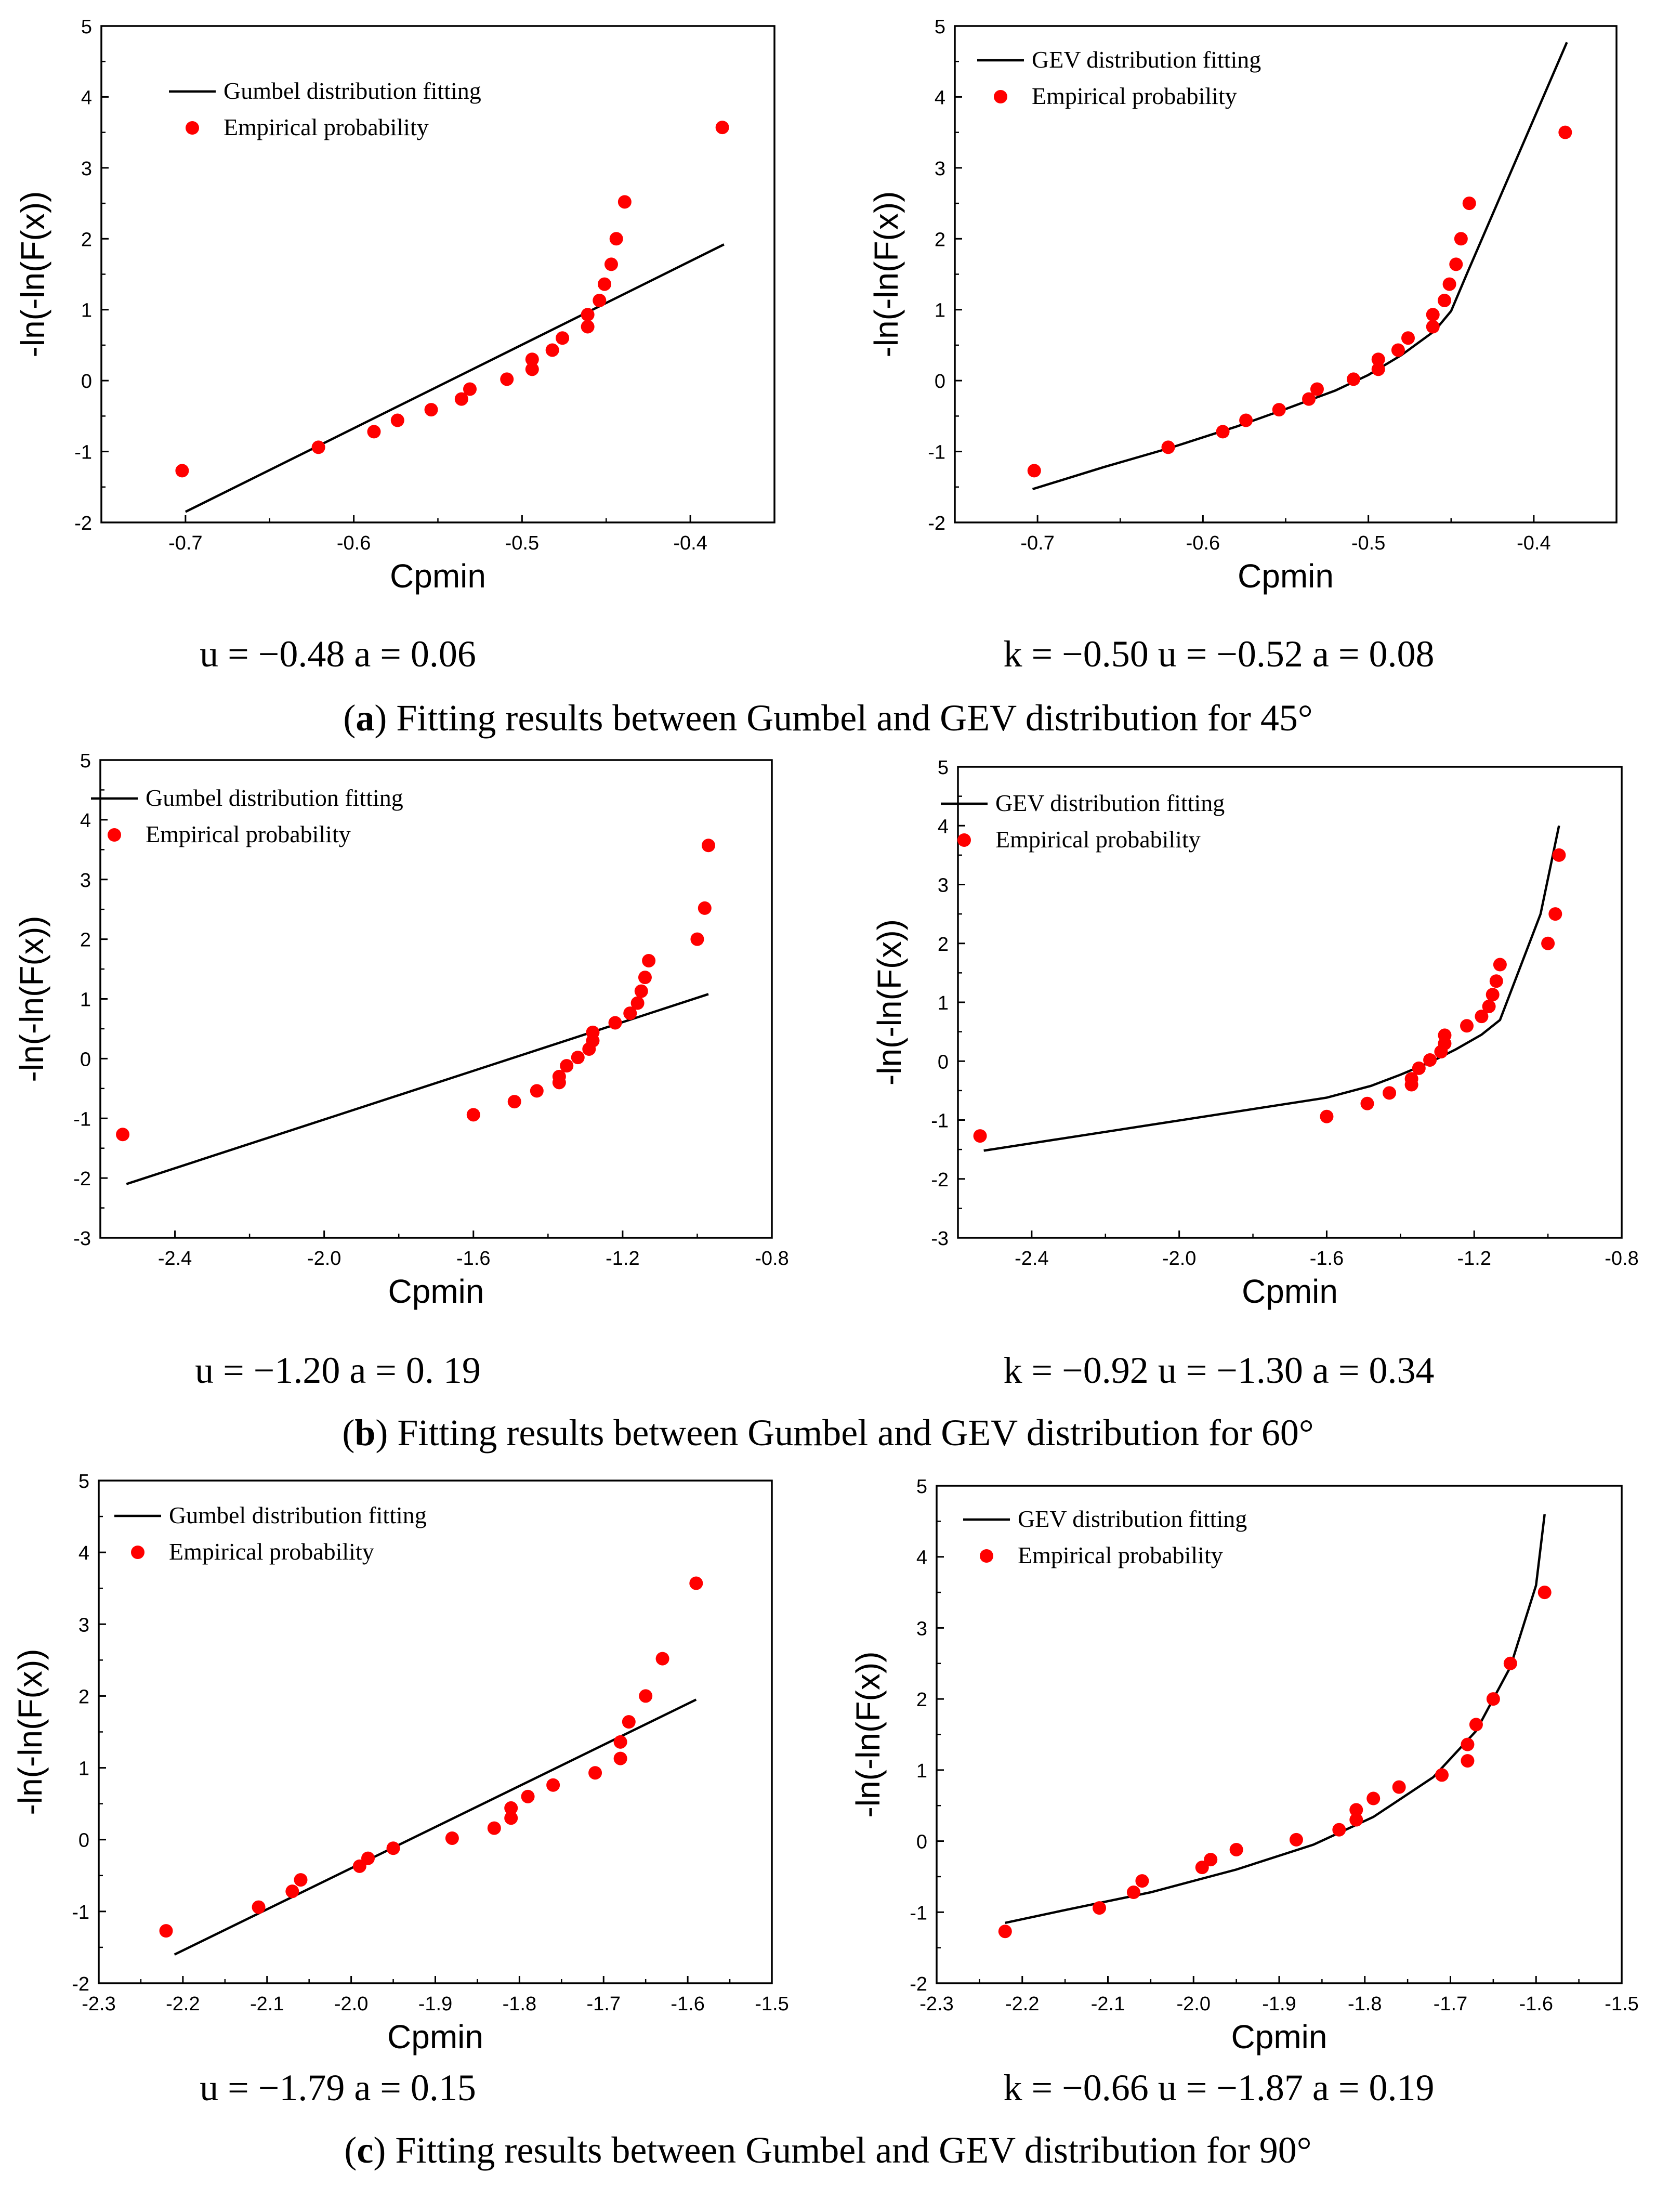 Image resolution: width=1656 pixels, height=2212 pixels. Describe the element at coordinates (85, 821) in the screenshot. I see `y-tick-label: 4` at that location.